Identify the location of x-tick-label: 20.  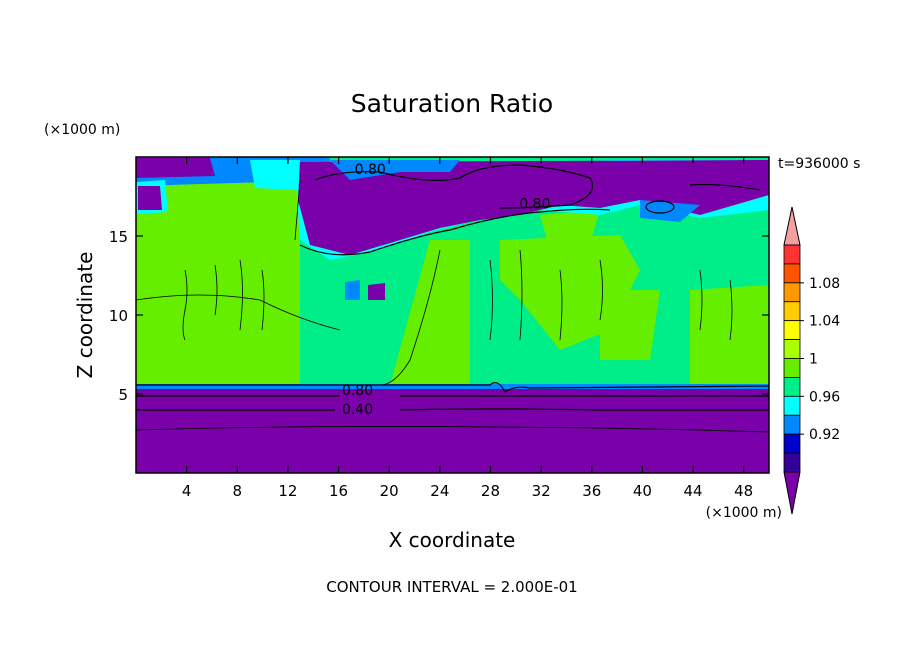
(389, 491).